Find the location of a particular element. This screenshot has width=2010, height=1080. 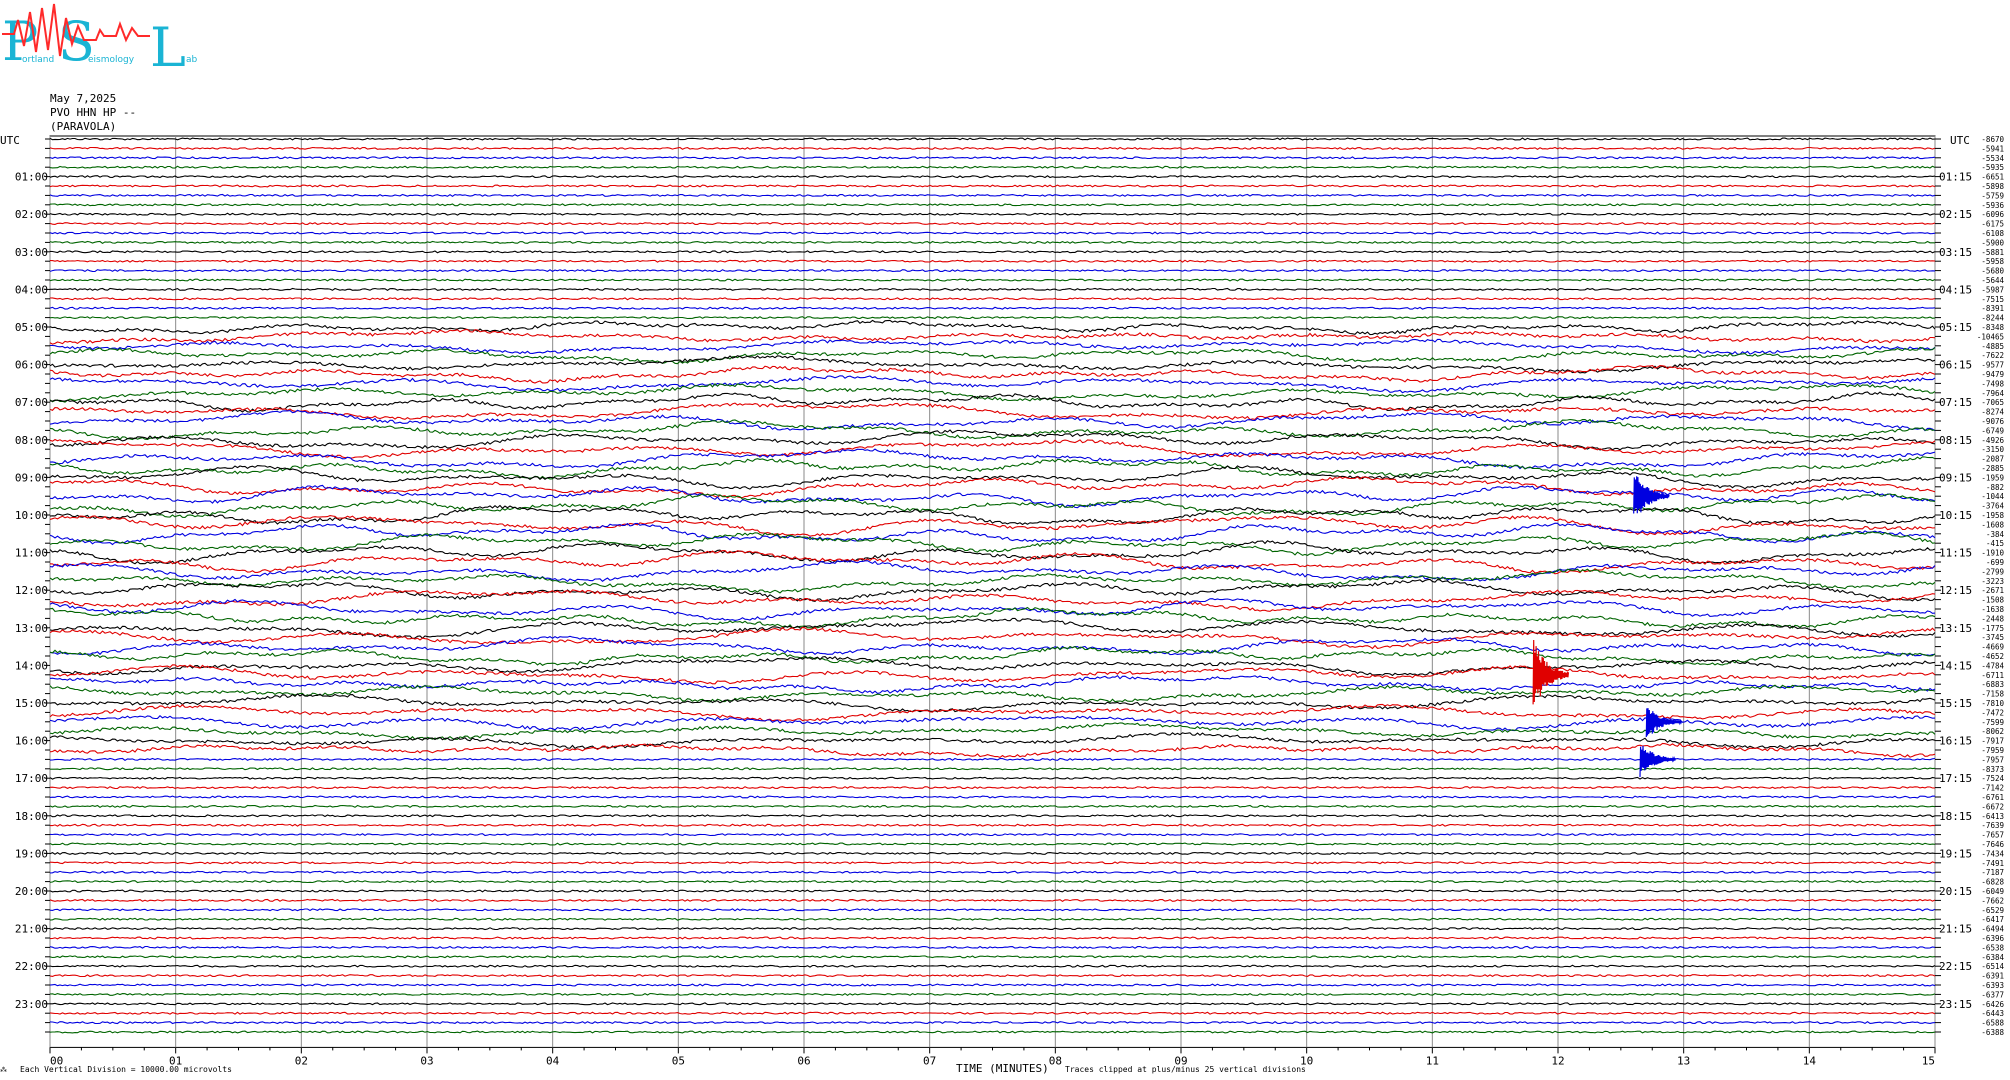

x-tick-label: 00 is located at coordinates (56, 1060).